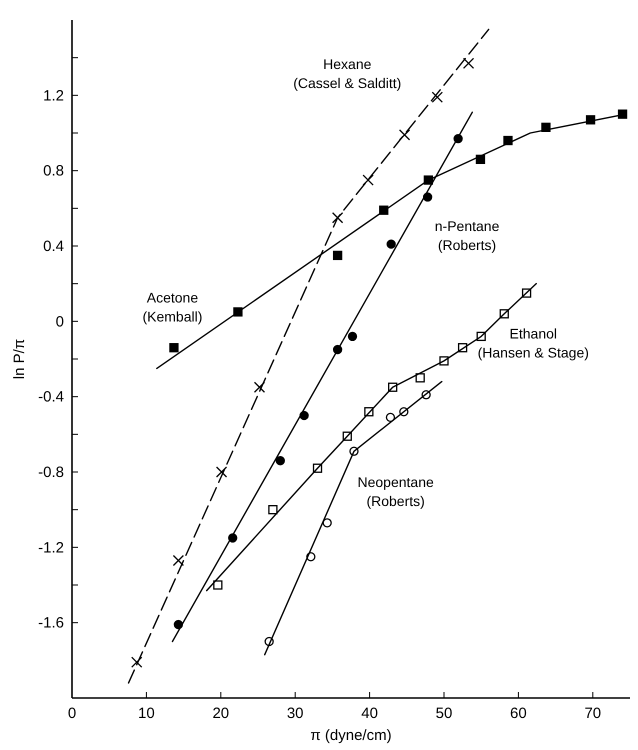 Image resolution: width=638 pixels, height=750 pixels. I want to click on y-tick-label: 0, so click(60, 321).